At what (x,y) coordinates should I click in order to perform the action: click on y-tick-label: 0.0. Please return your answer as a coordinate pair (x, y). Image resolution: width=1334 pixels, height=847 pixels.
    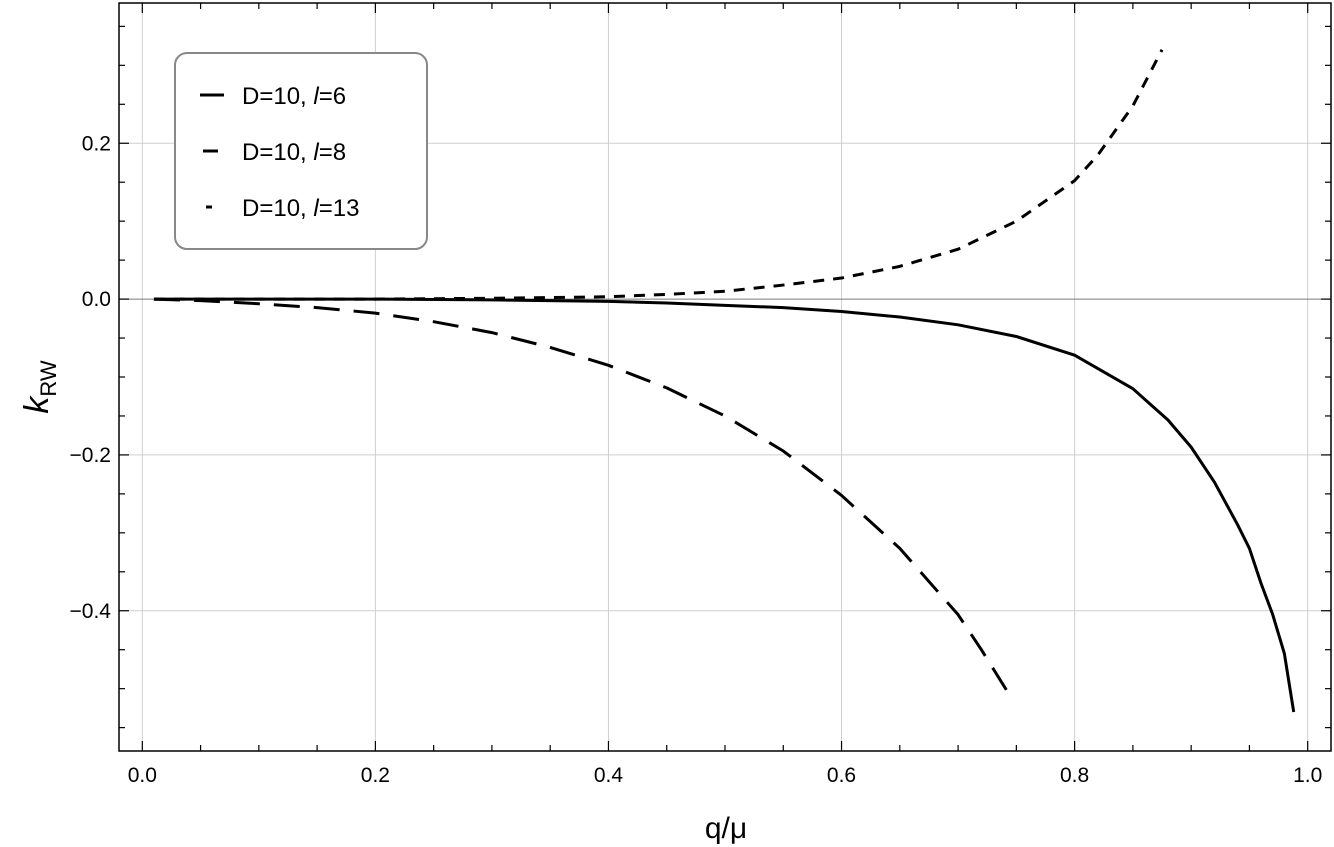
    Looking at the image, I should click on (96, 299).